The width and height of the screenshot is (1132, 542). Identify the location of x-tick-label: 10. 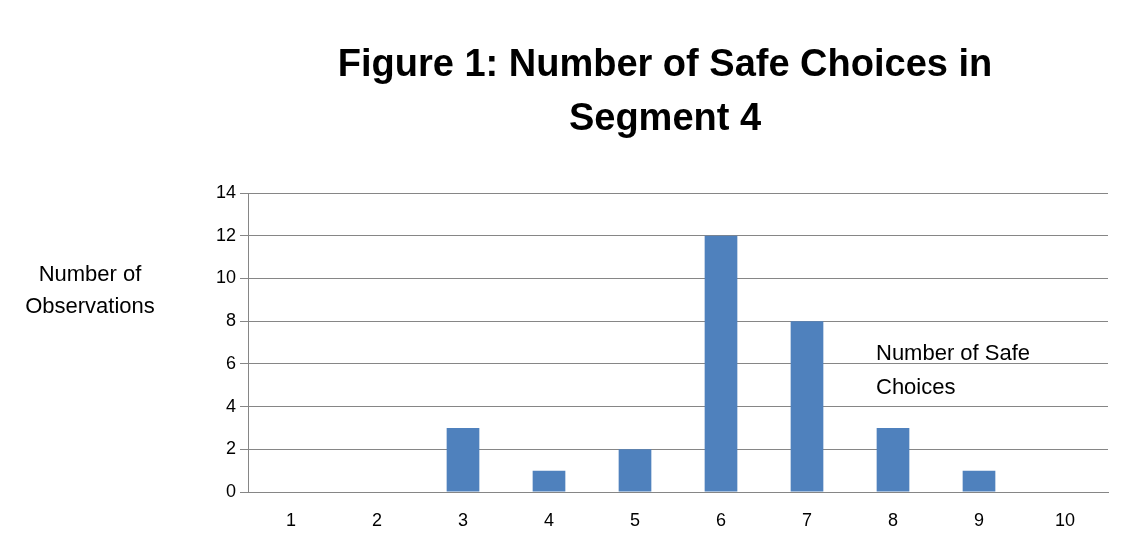
(1065, 519).